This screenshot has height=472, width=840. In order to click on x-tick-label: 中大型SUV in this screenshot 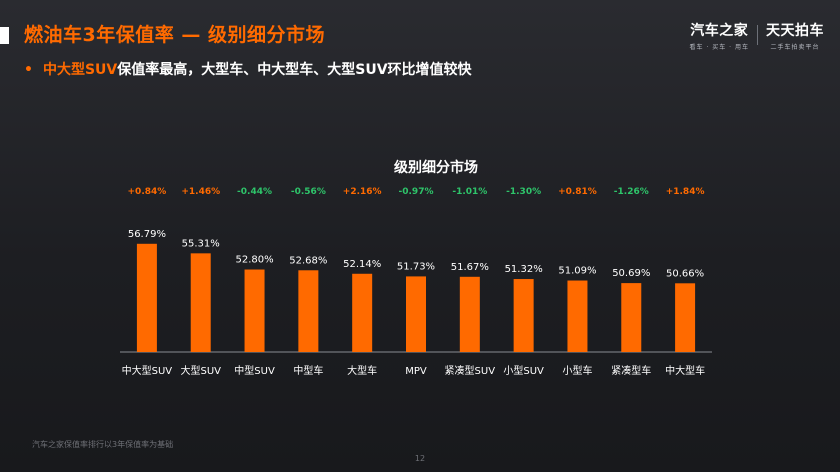, I will do `click(147, 370)`.